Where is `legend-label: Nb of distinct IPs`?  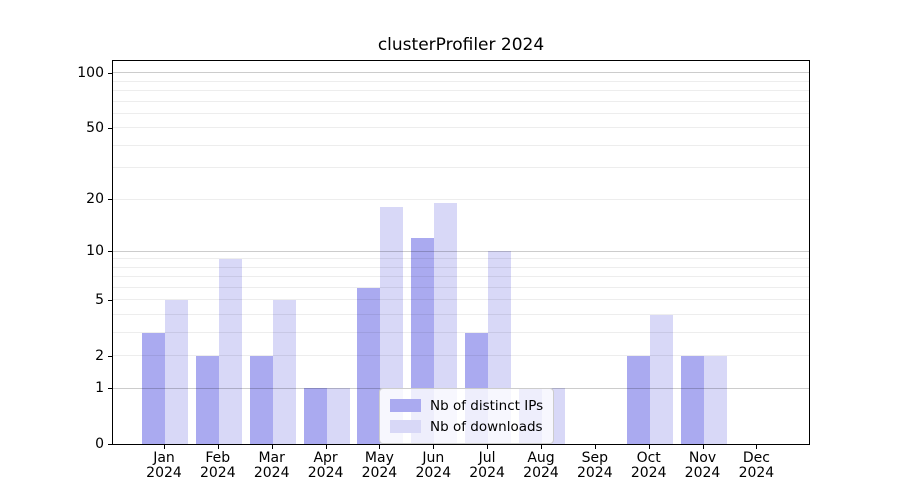
legend-label: Nb of distinct IPs is located at coordinates (487, 405).